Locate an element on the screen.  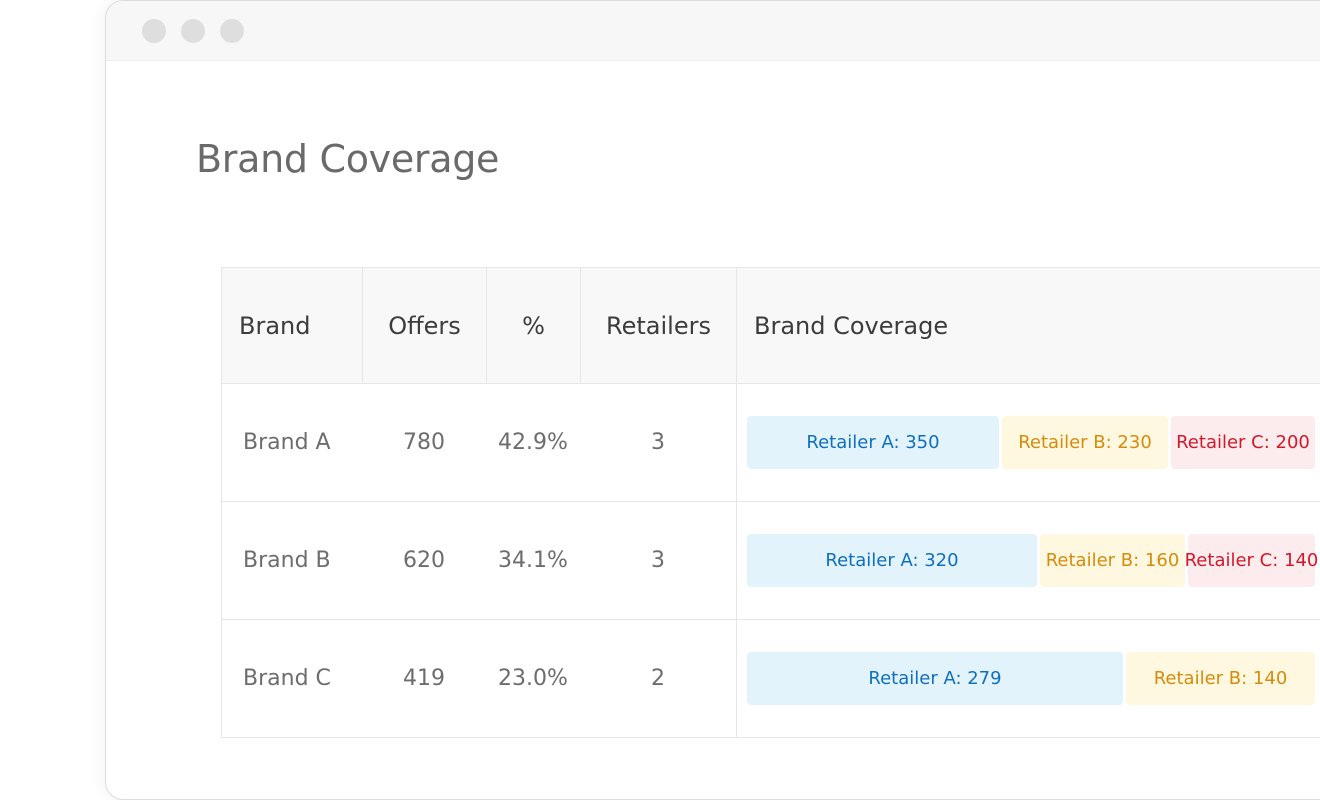
offers-cell: 419 is located at coordinates (424, 678).